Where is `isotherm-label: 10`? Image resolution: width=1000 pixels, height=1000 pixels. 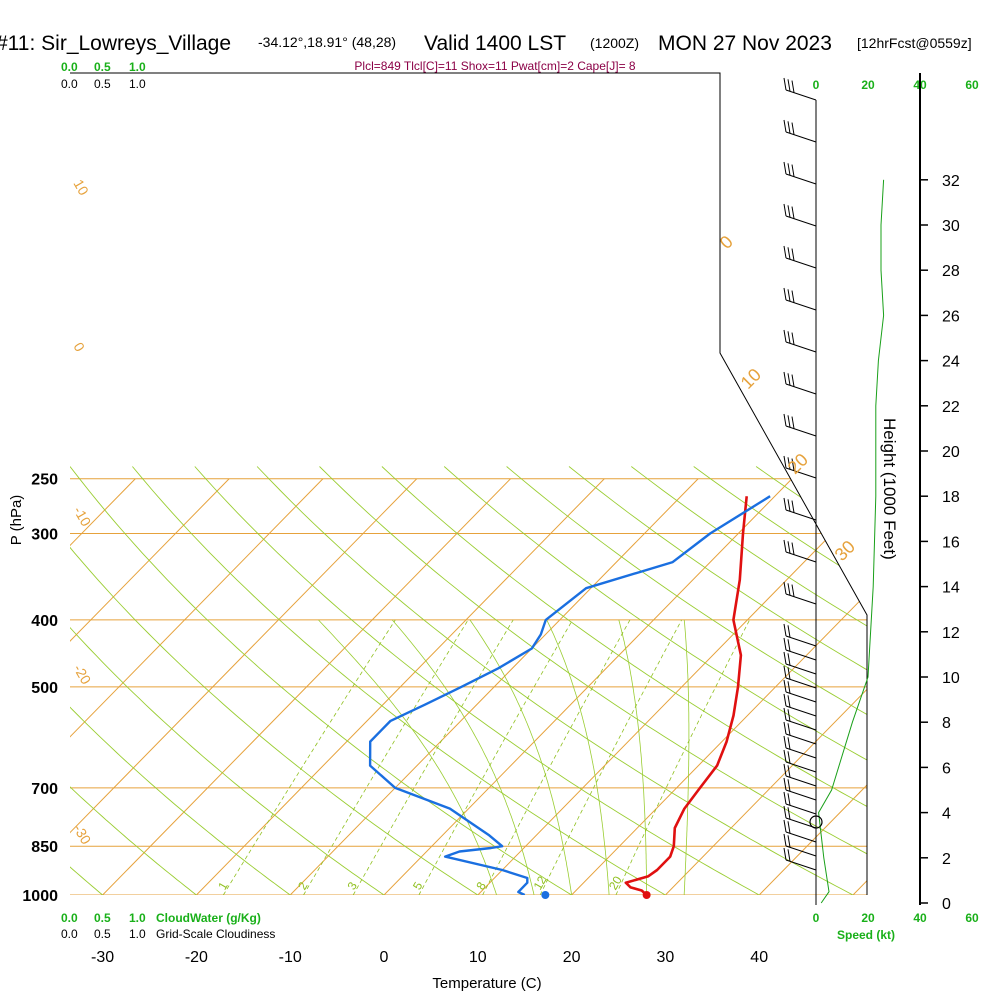
isotherm-label: 10 is located at coordinates (81, 188).